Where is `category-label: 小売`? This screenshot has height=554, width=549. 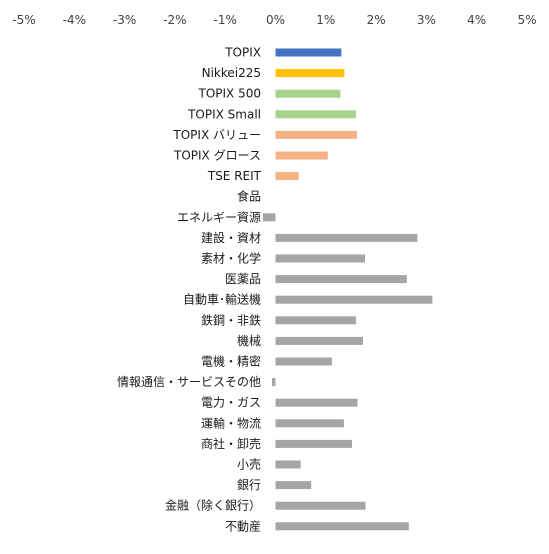
category-label: 小売 is located at coordinates (249, 464).